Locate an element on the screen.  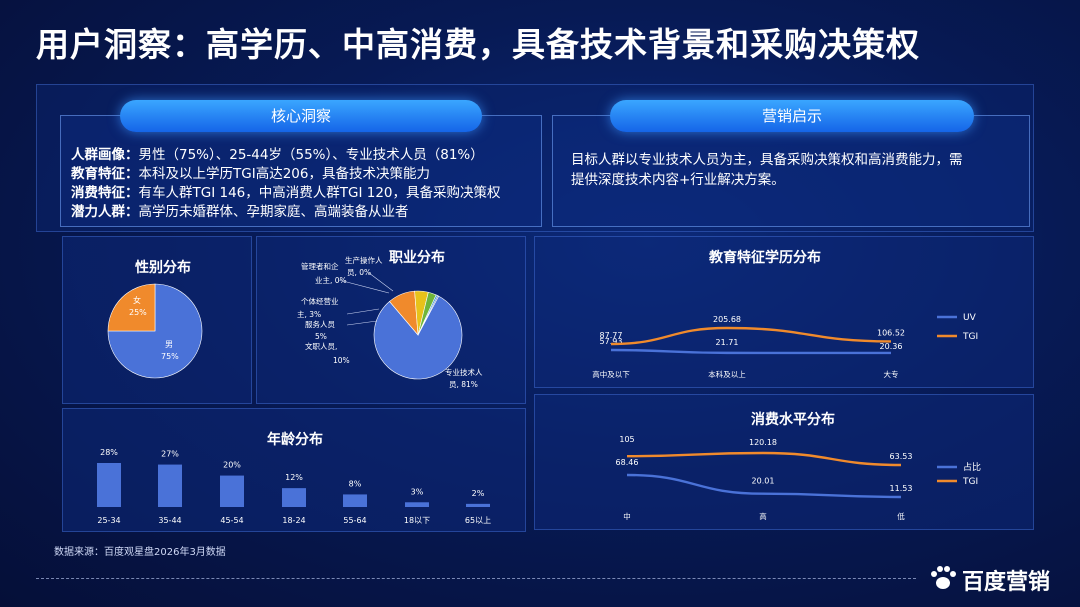
insight-label: 人群画像： is located at coordinates (105, 155).